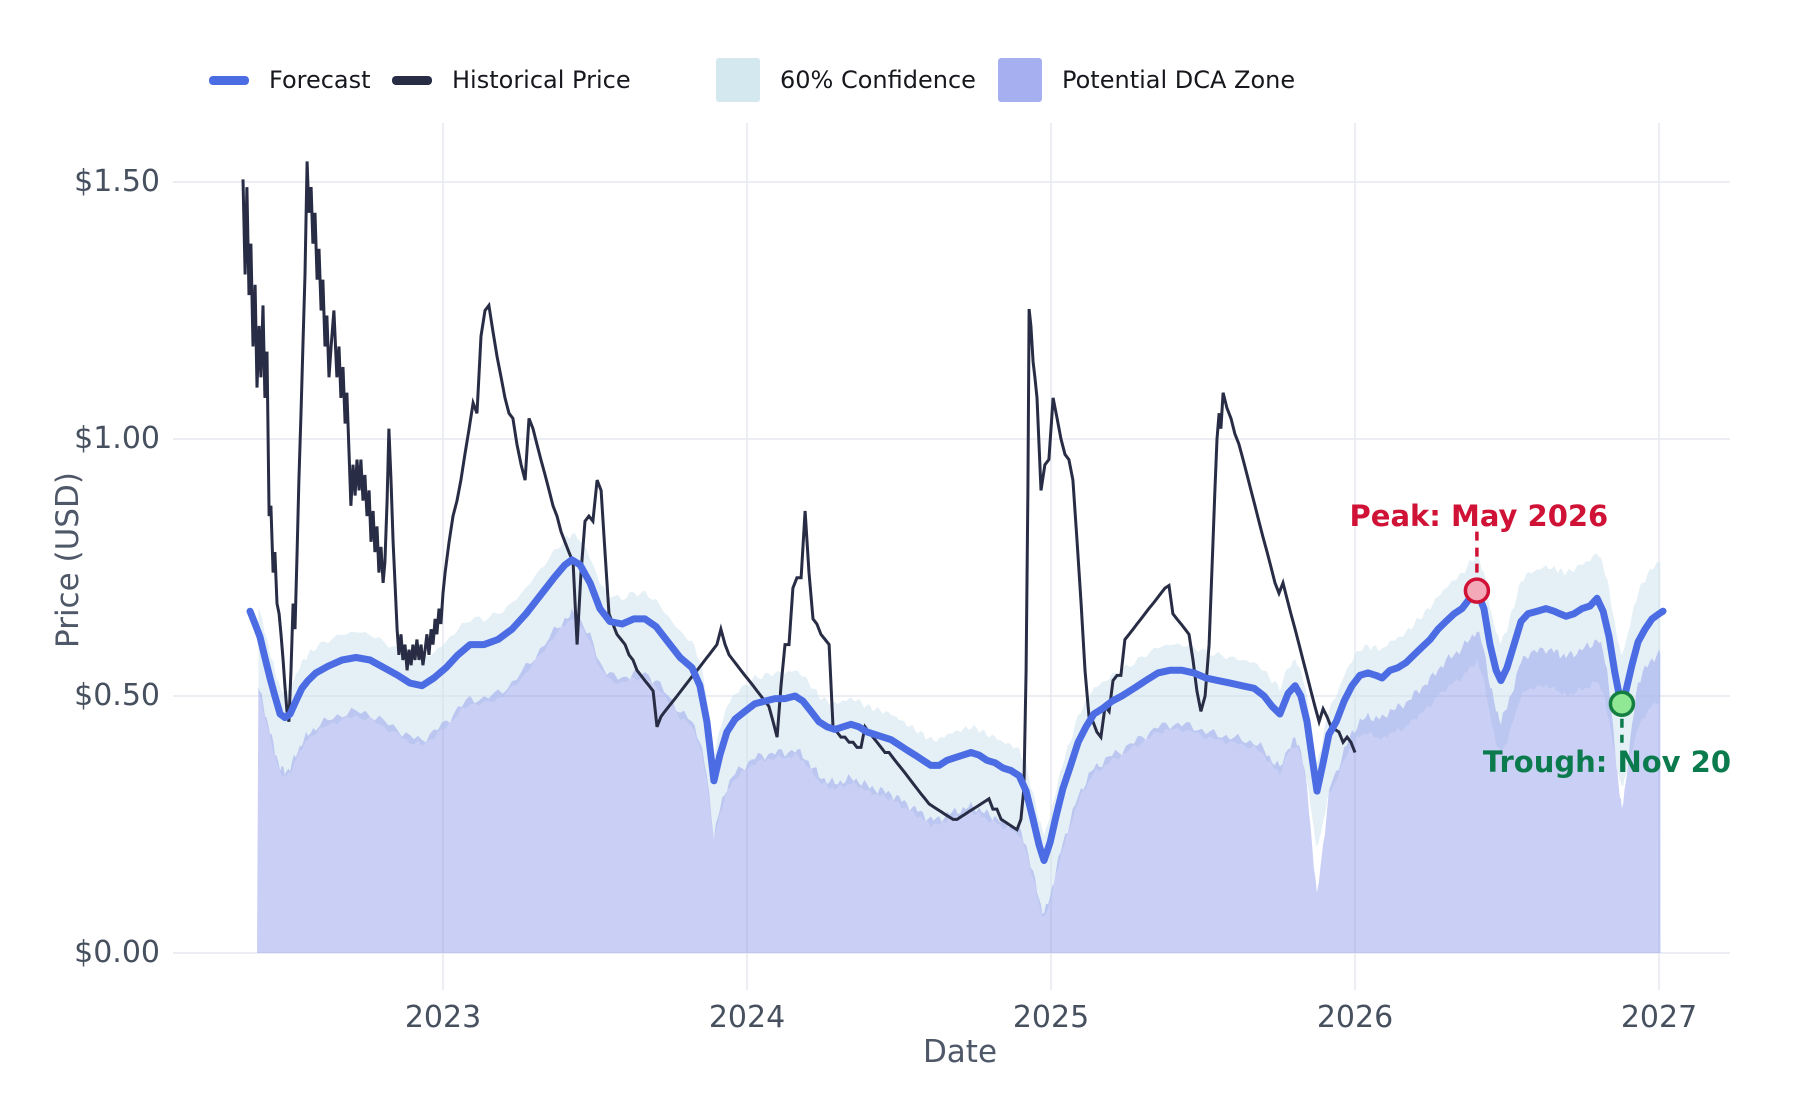 The image size is (1800, 1100). Describe the element at coordinates (1477, 590) in the screenshot. I see `peak-marker` at that location.